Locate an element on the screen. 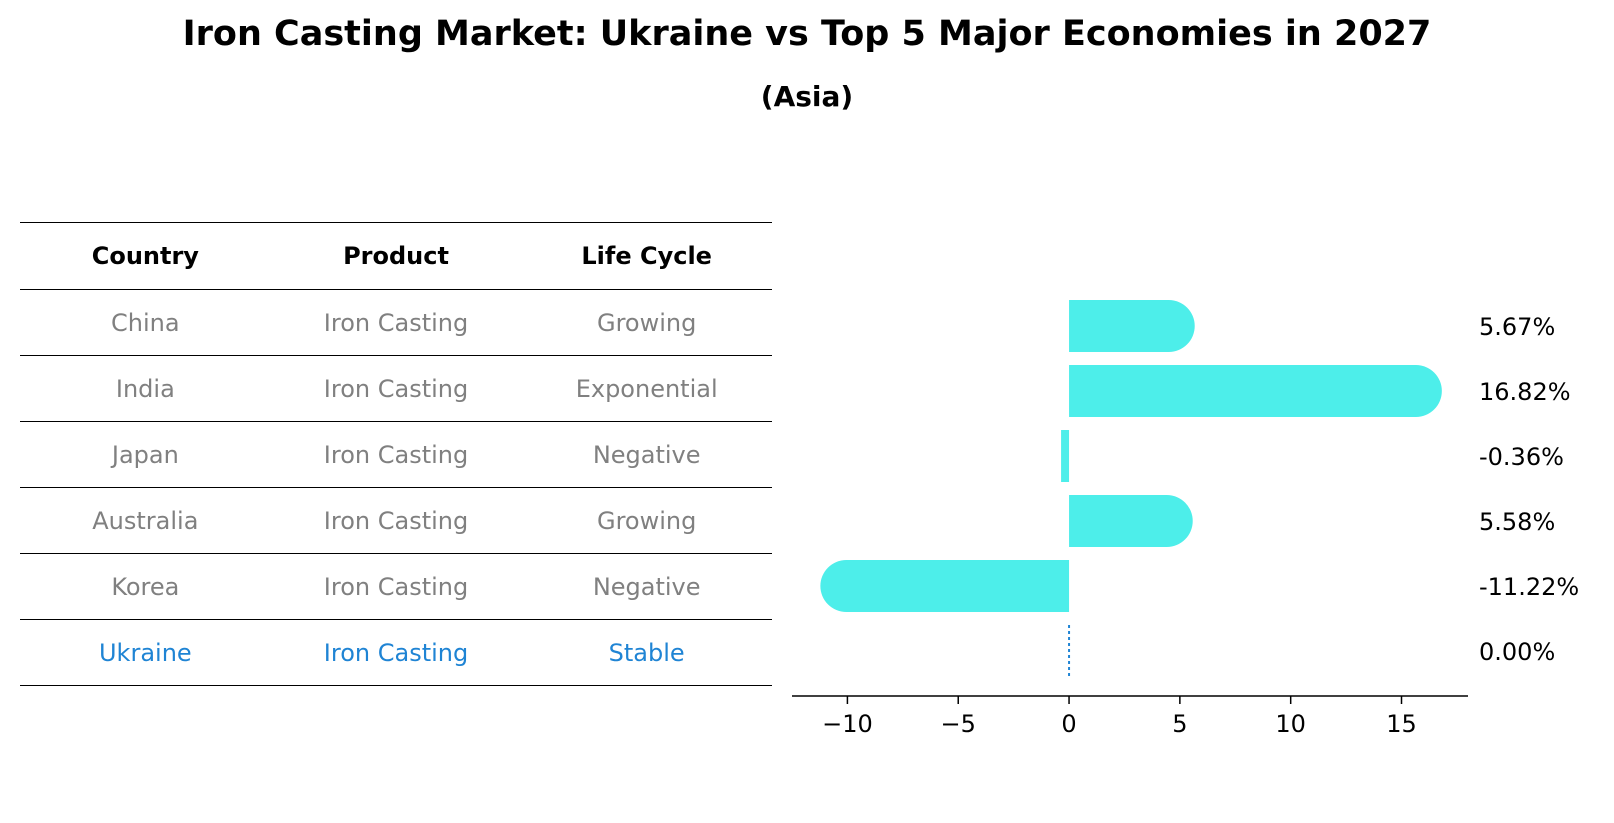 This screenshot has width=1614, height=823. table-row: China Iron Casting Growing is located at coordinates (396, 323).